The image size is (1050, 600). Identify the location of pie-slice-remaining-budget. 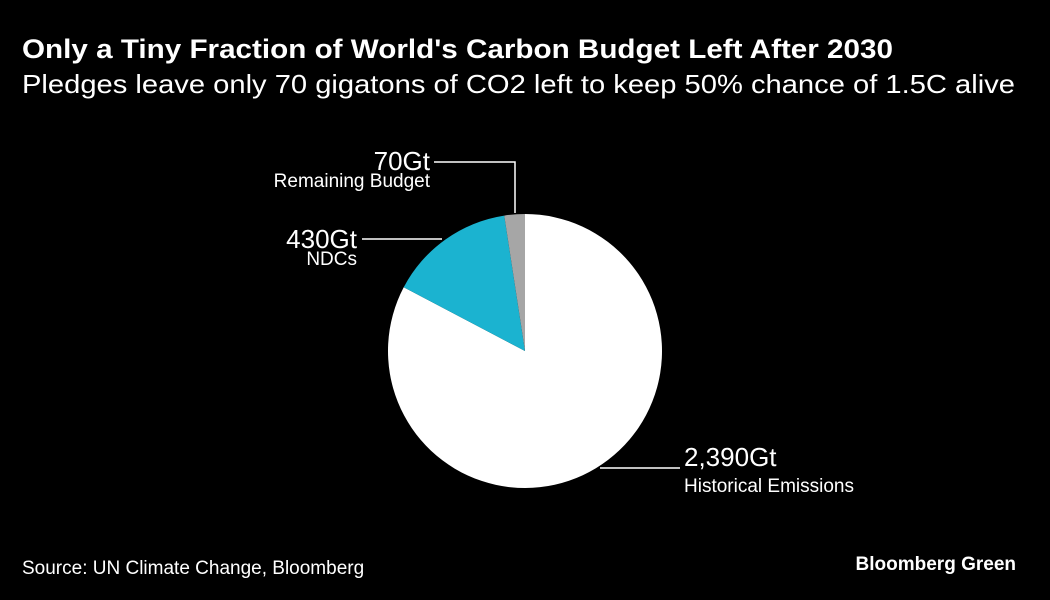
(514, 282).